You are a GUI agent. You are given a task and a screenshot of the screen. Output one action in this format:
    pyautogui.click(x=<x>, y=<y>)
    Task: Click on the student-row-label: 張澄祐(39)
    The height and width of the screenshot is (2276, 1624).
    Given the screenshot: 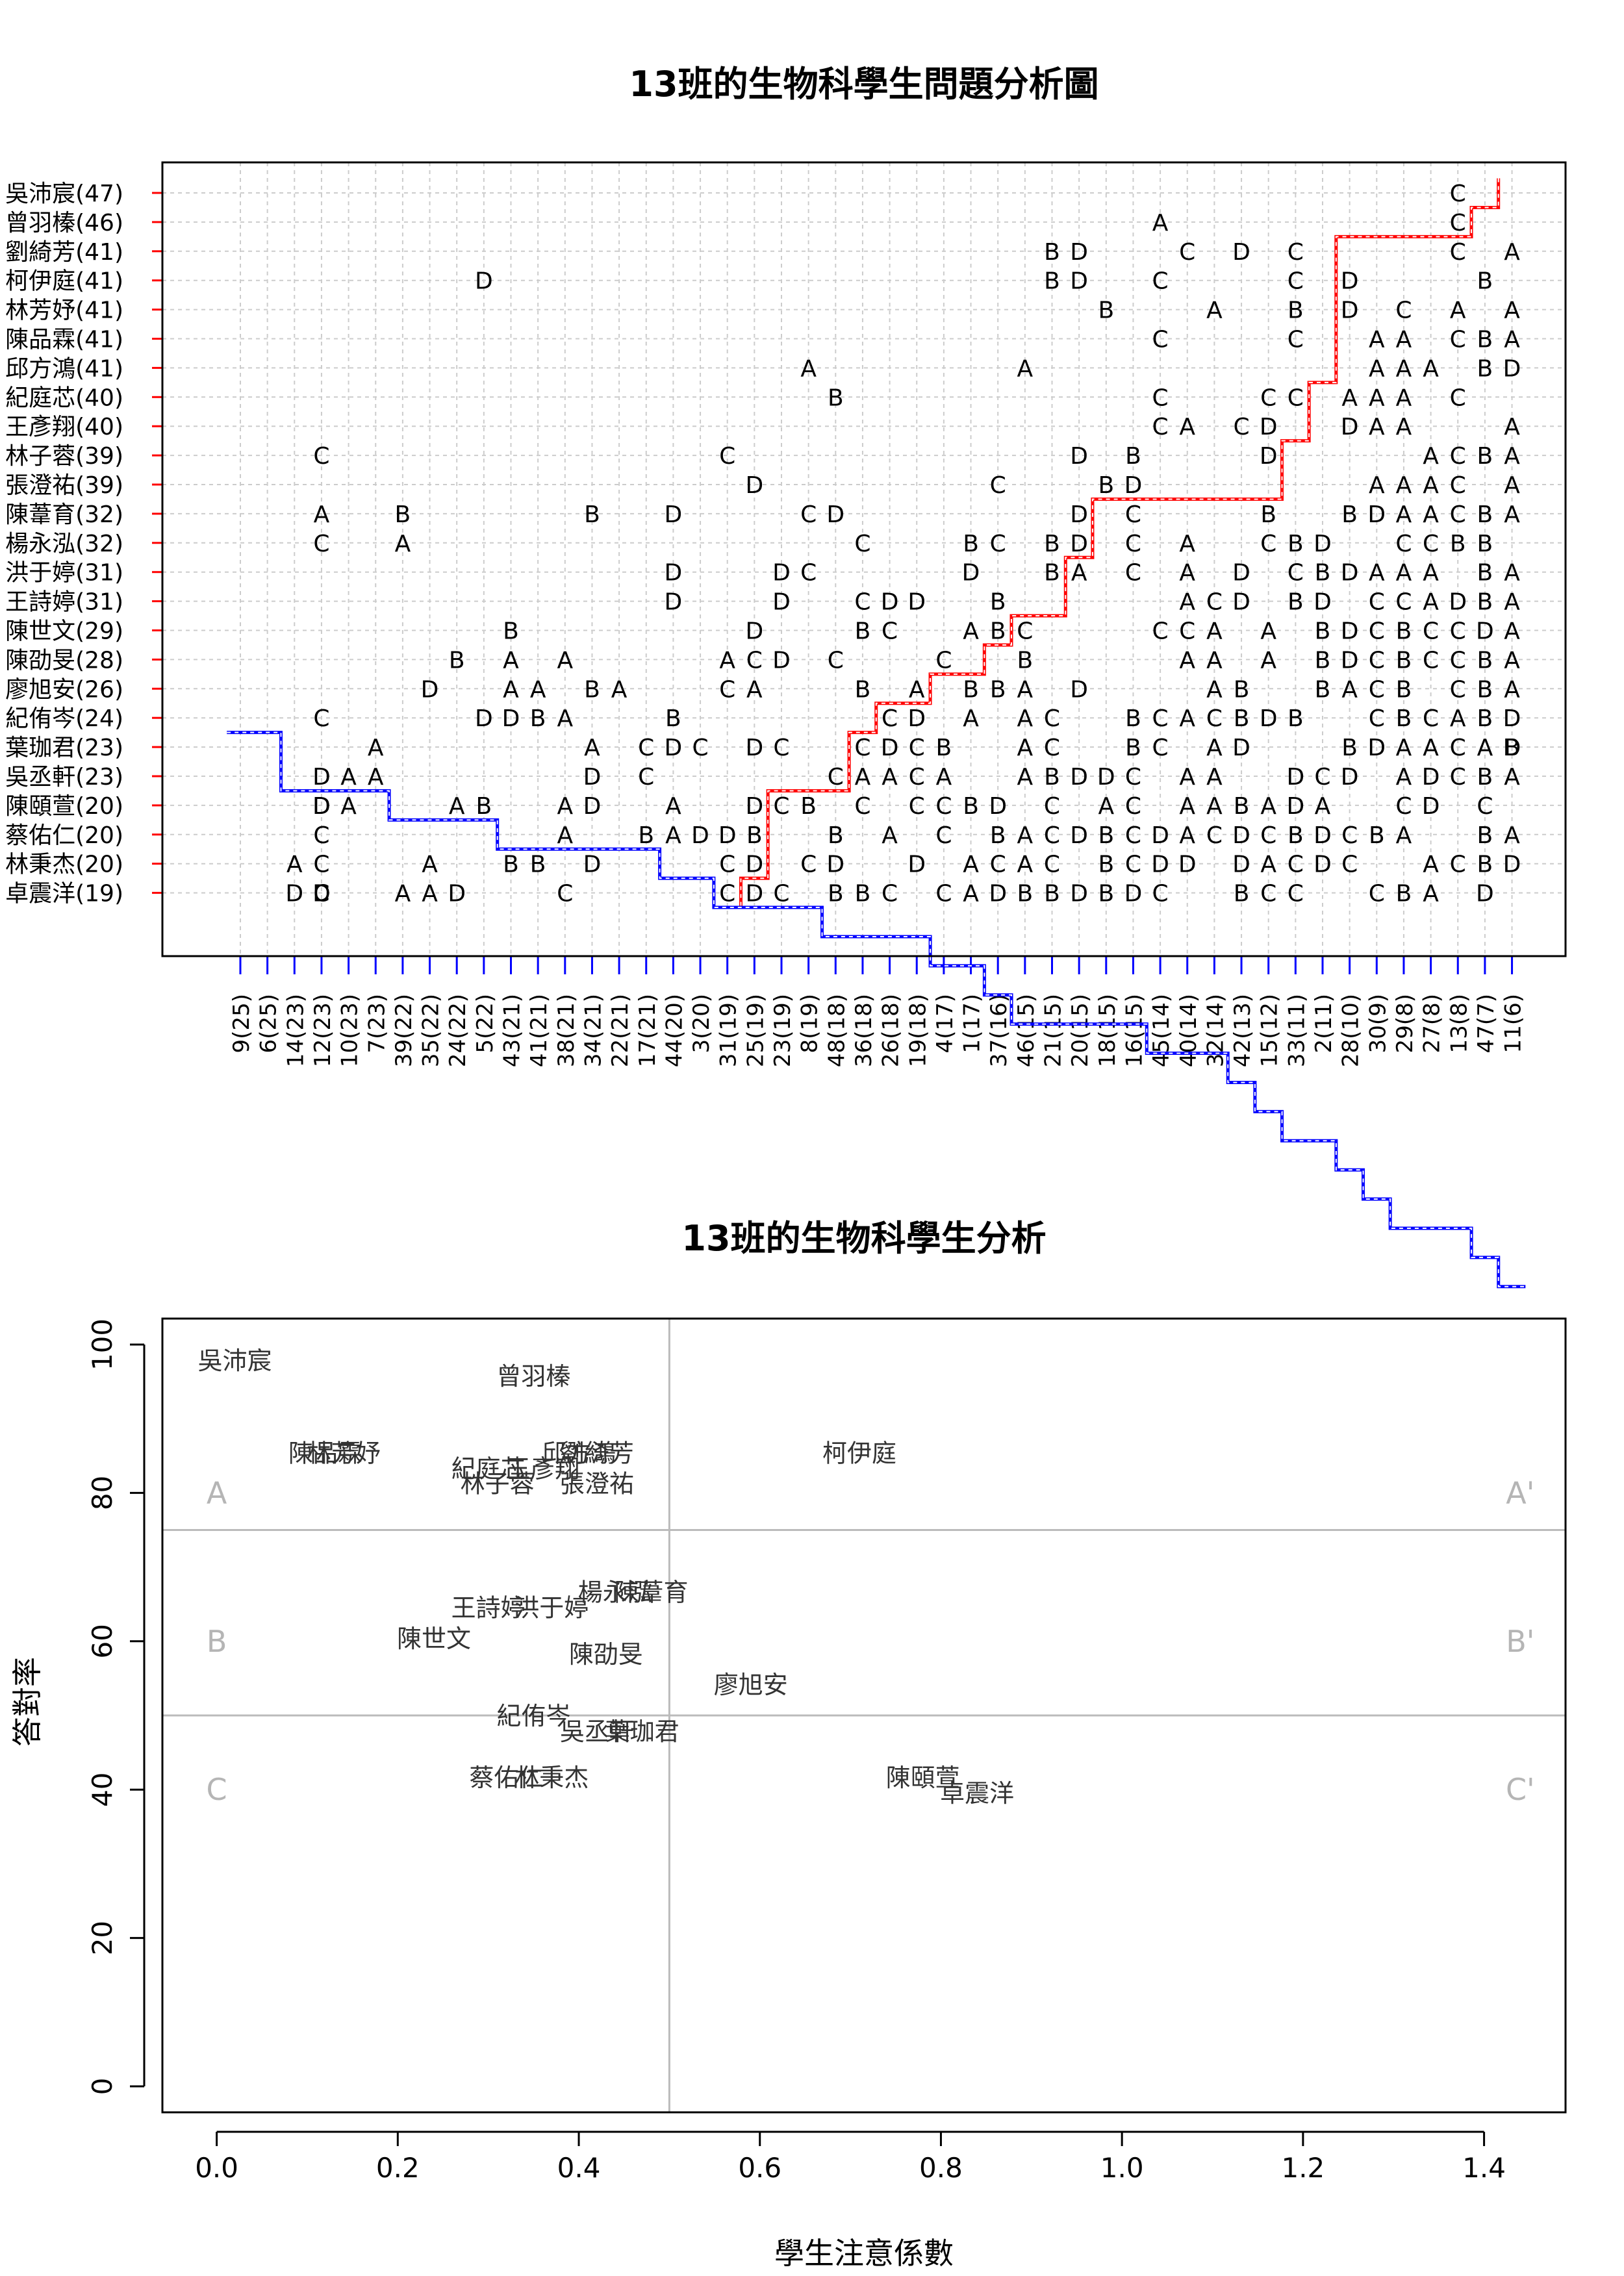 What is the action you would take?
    pyautogui.click(x=64, y=485)
    